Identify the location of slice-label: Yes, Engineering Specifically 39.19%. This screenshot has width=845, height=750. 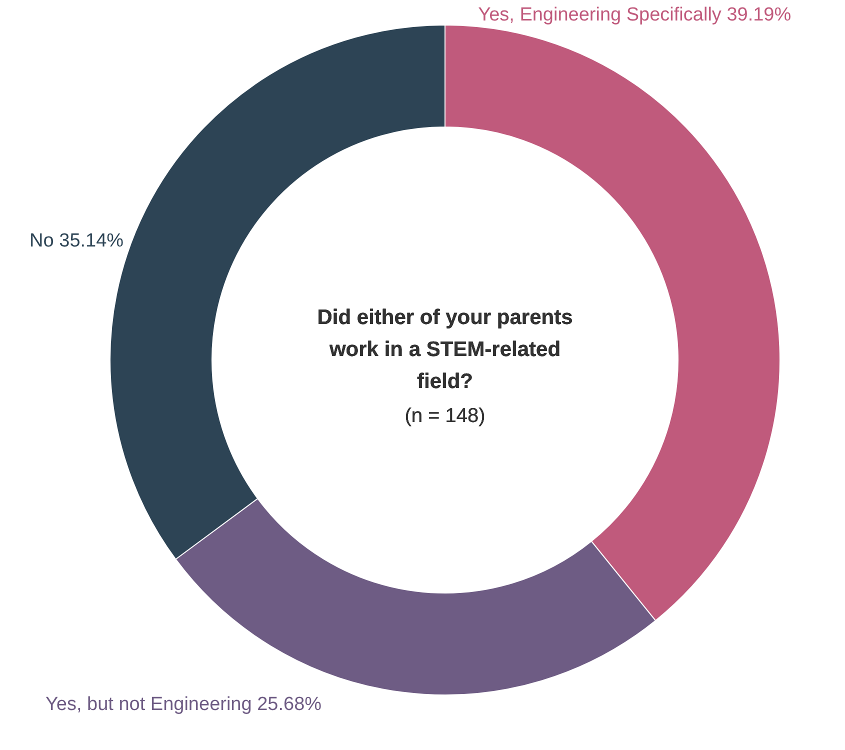
(635, 15).